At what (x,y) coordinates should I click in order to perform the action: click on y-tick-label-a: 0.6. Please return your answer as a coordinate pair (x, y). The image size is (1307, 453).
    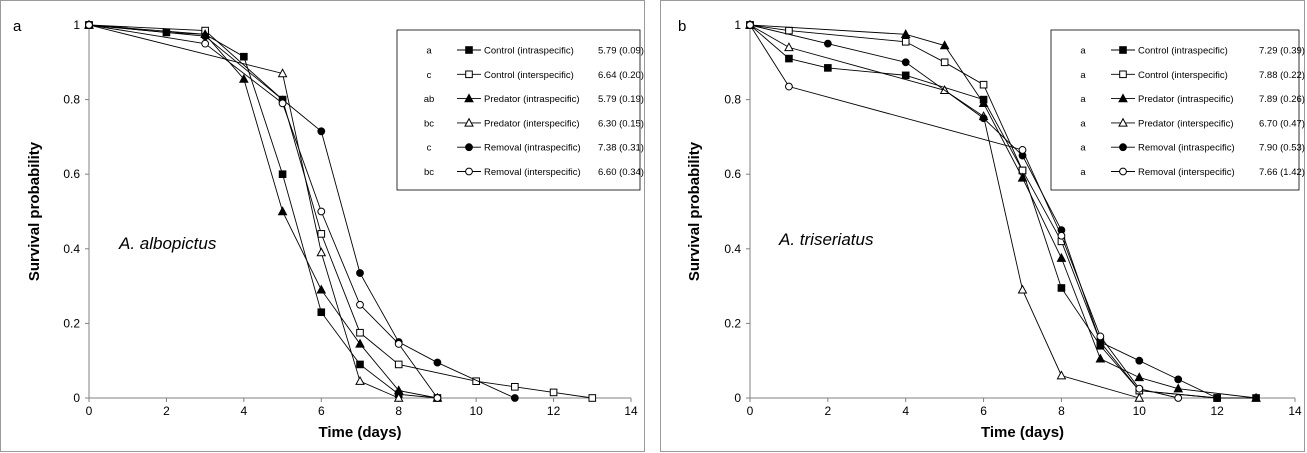
    Looking at the image, I should click on (71, 174).